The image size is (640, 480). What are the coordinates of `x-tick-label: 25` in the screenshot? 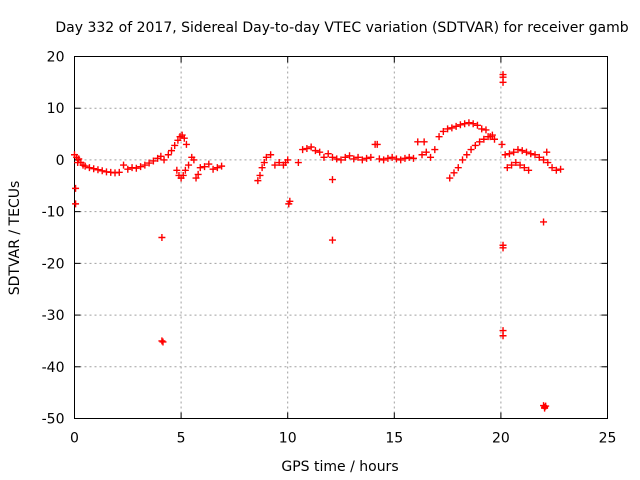 It's located at (608, 439).